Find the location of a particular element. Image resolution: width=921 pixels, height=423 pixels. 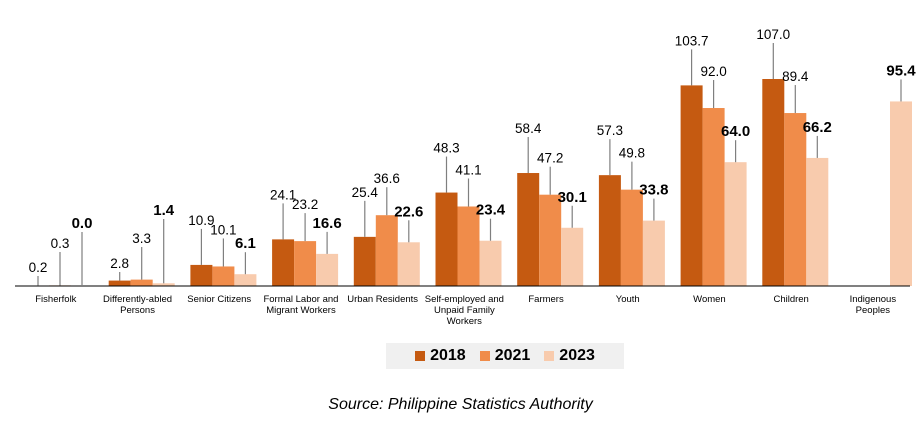

bar-formal-labor-and-migrant-workers-2023 is located at coordinates (327, 269).